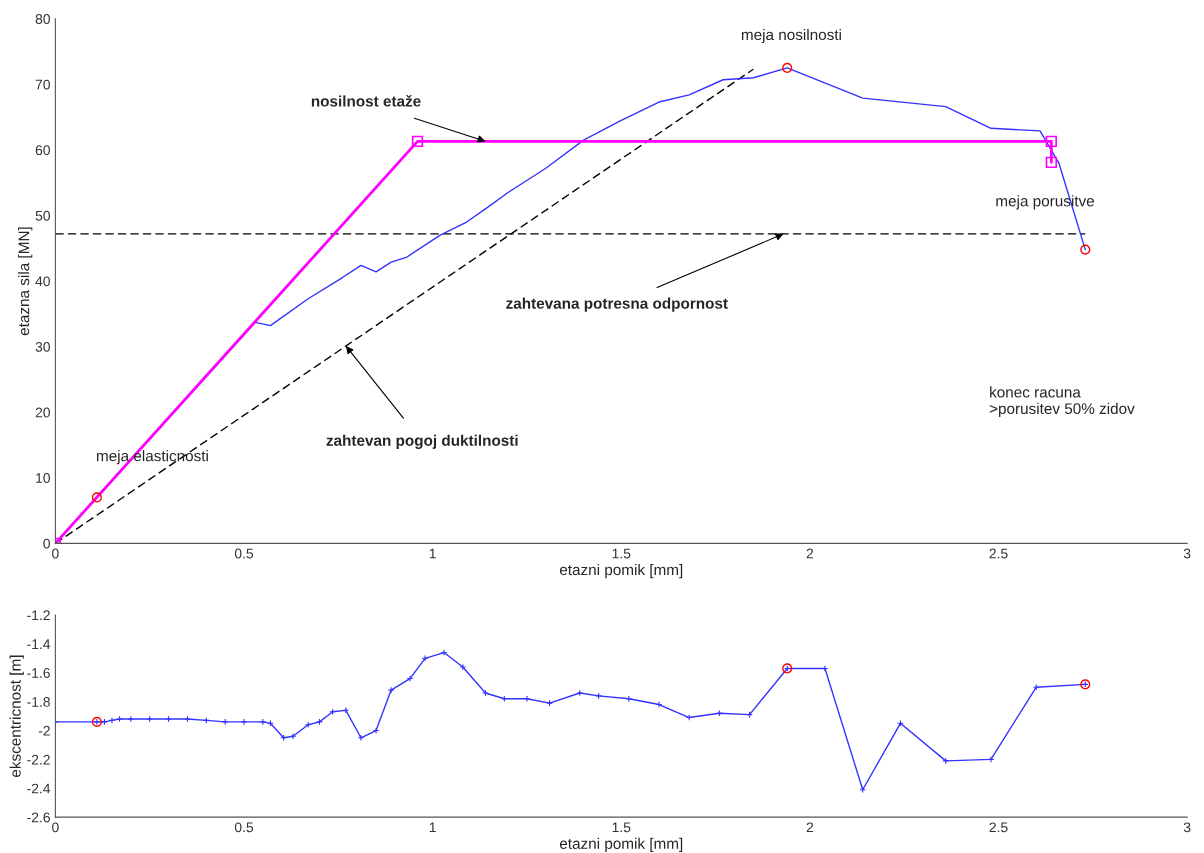 The width and height of the screenshot is (1204, 853). Describe the element at coordinates (791, 36) in the screenshot. I see `annotation: meja nosilnosti` at that location.